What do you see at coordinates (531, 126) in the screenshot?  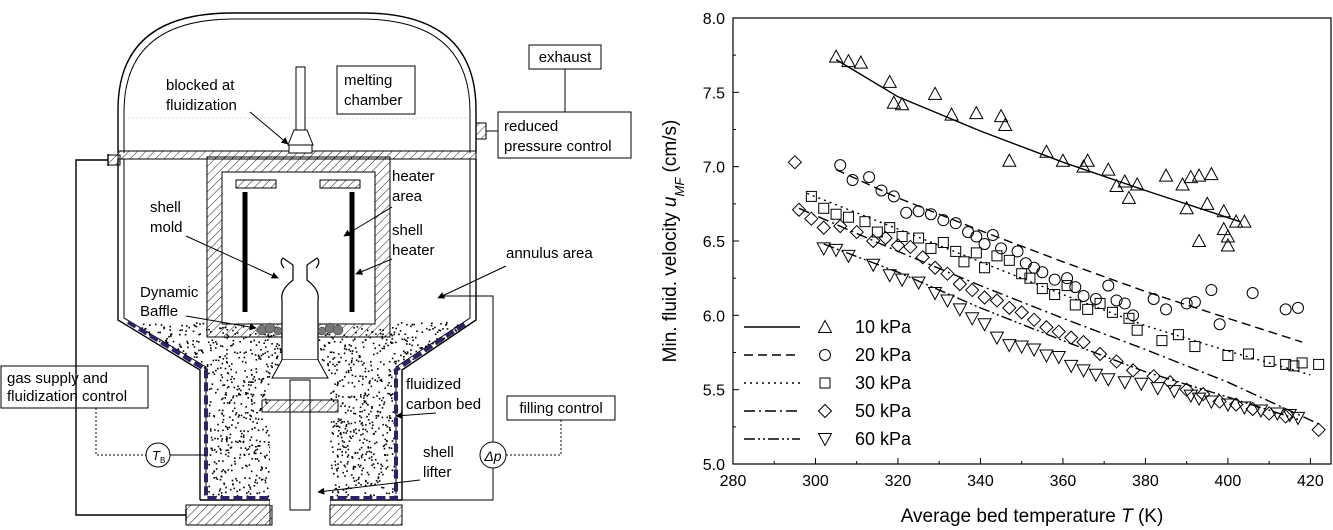 I see `reduced-pressure-label-1: reduced` at bounding box center [531, 126].